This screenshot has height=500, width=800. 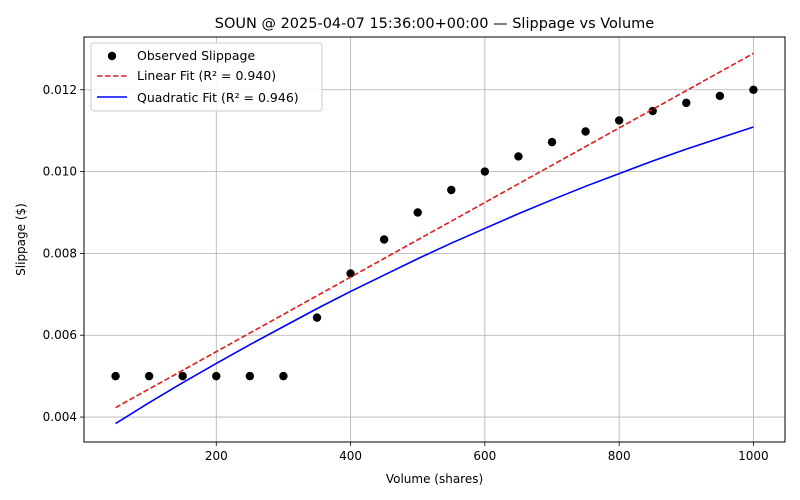 I want to click on y-tick-label: 0.006, so click(x=60, y=335).